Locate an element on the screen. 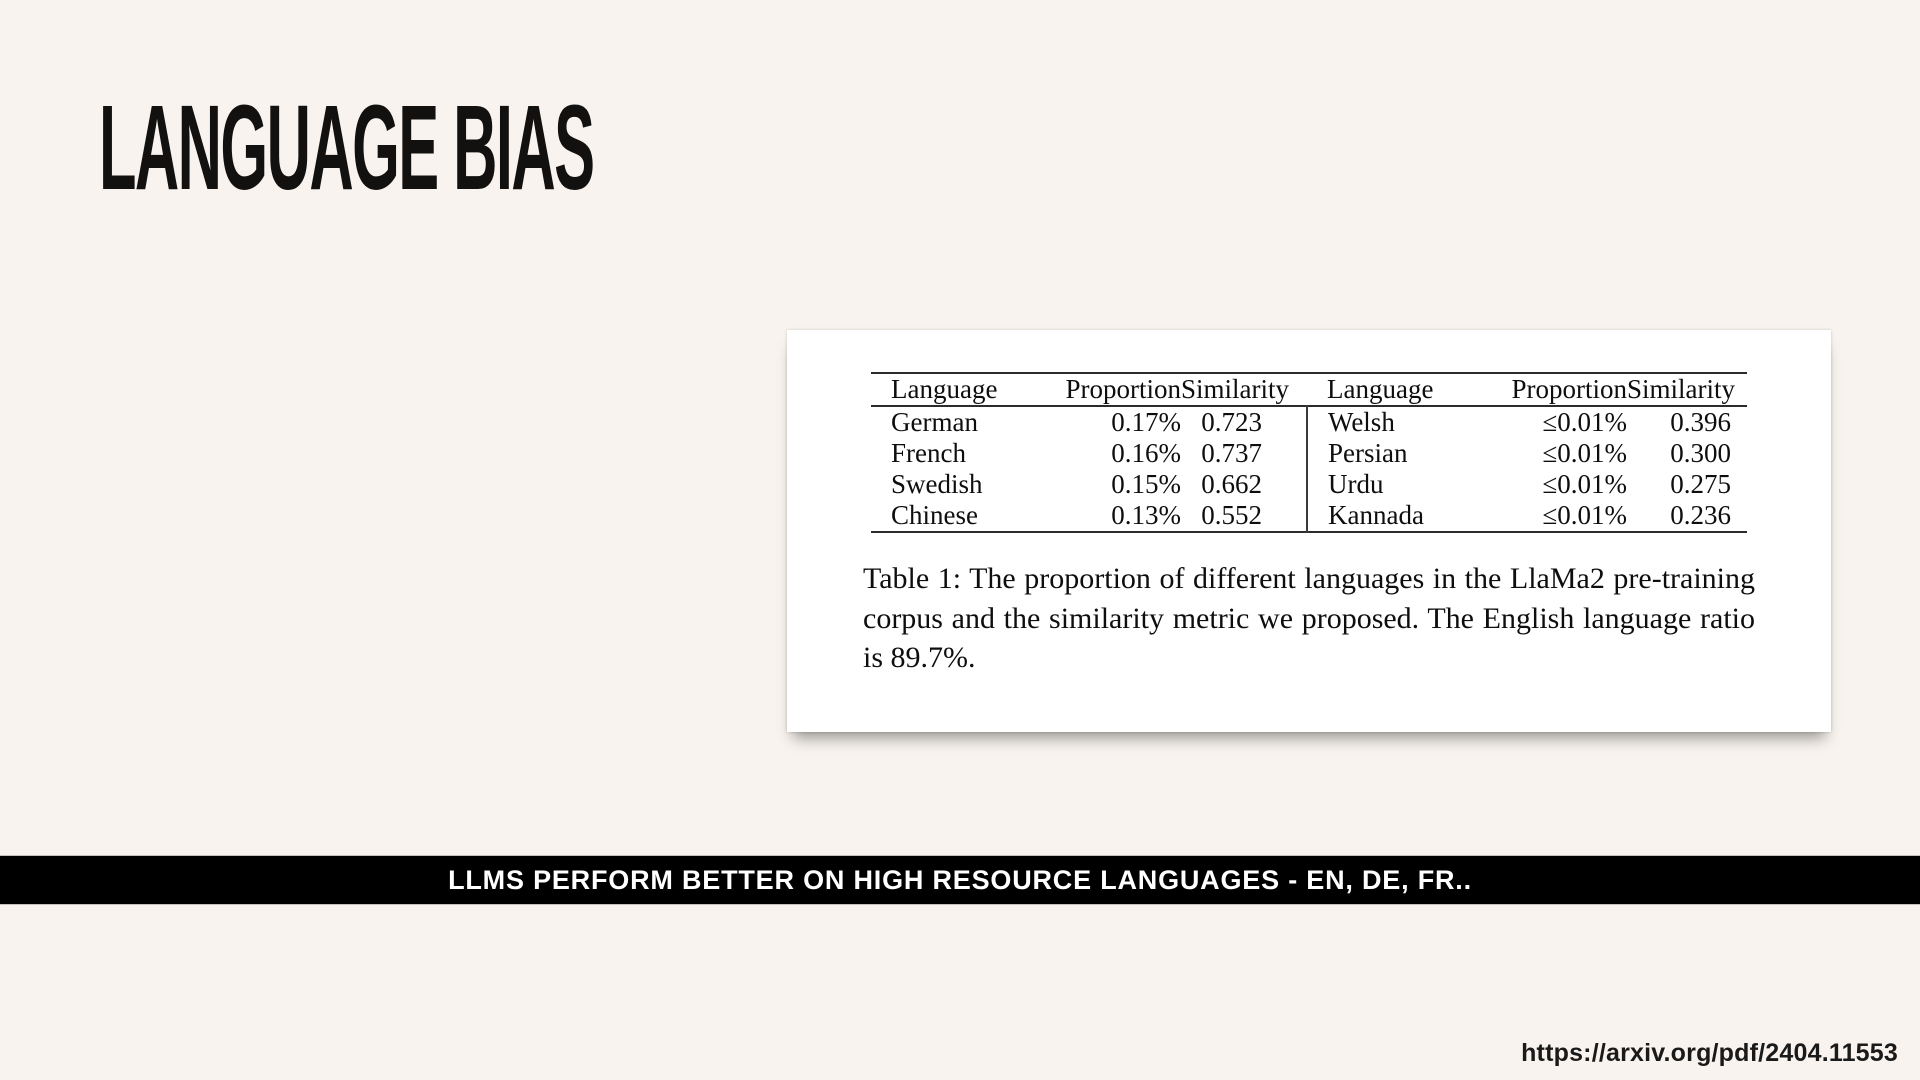 This screenshot has width=1920, height=1080. cell-similarity: 0.552 is located at coordinates (1231, 515).